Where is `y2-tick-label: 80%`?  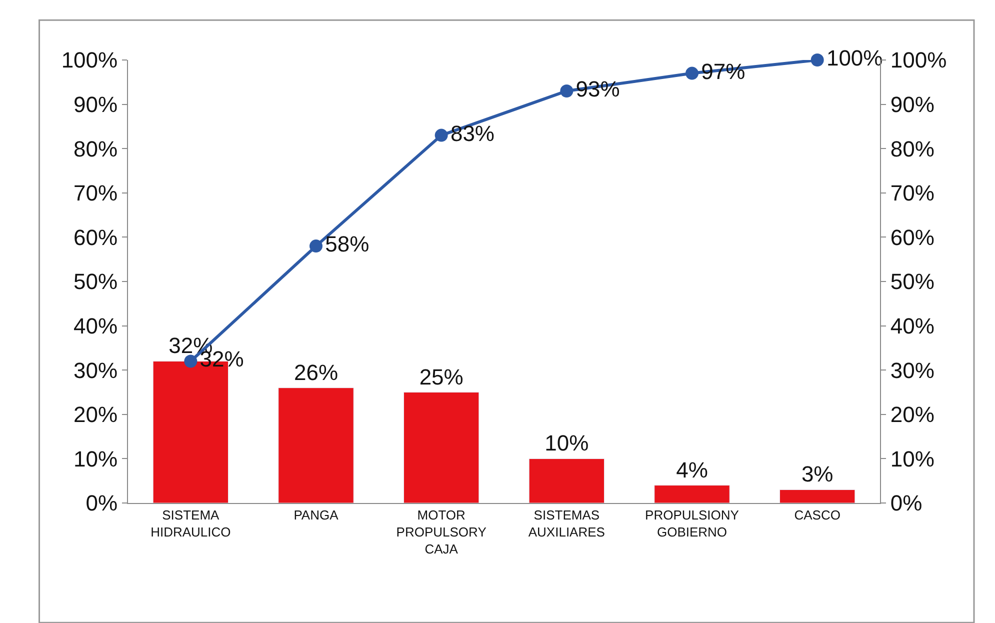
y2-tick-label: 80% is located at coordinates (912, 149).